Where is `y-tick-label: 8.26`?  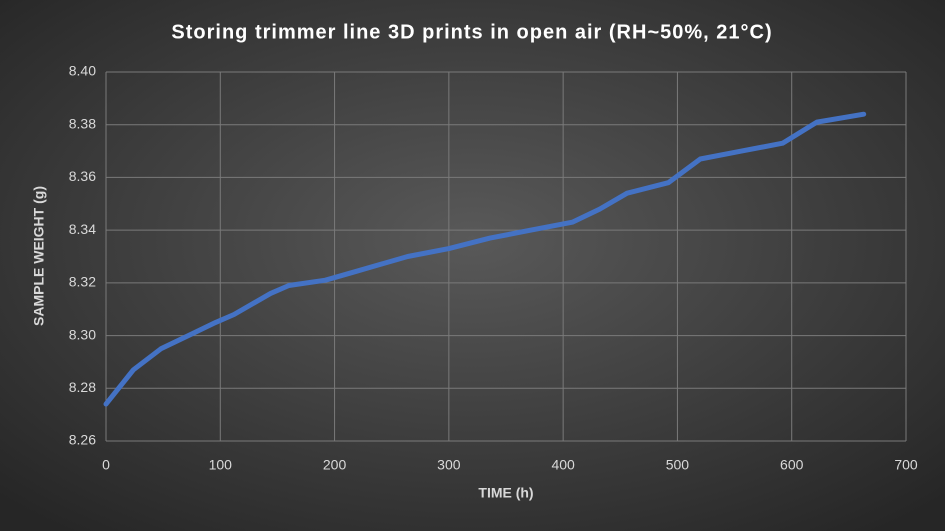
y-tick-label: 8.26 is located at coordinates (82, 440).